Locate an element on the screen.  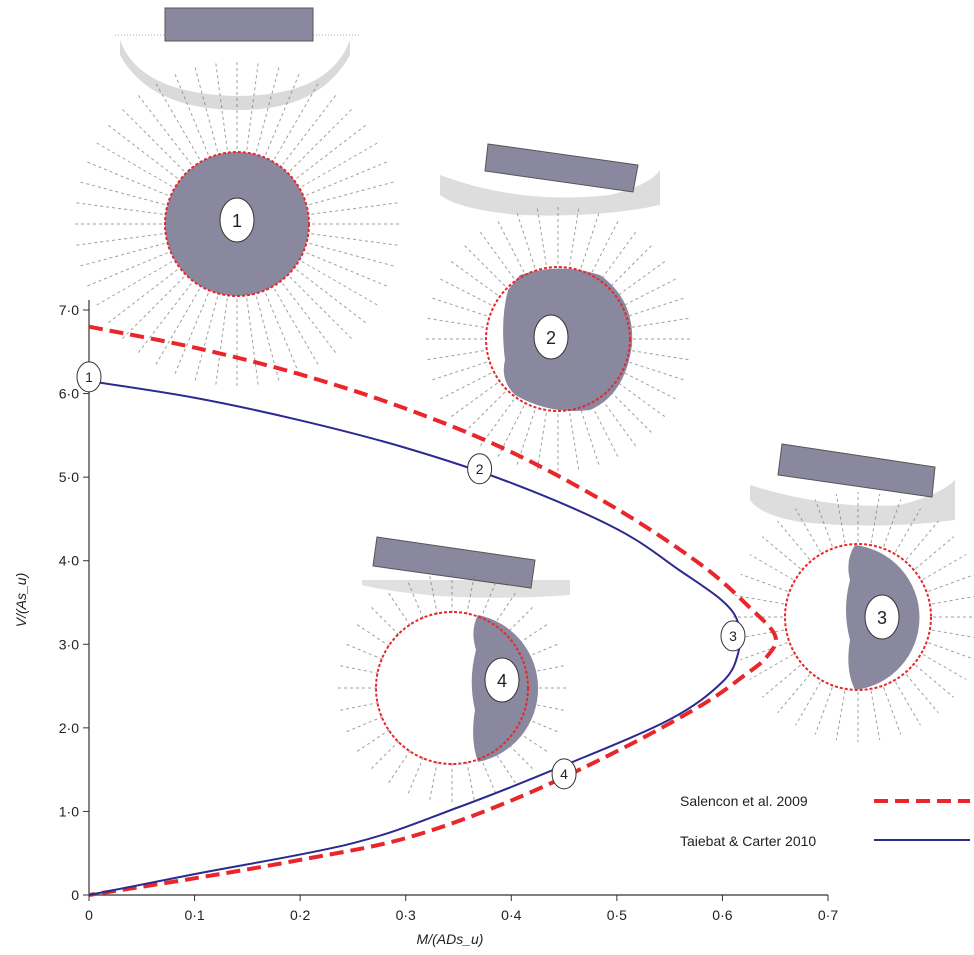
inset-1-dashed-boundary is located at coordinates (237, 224).